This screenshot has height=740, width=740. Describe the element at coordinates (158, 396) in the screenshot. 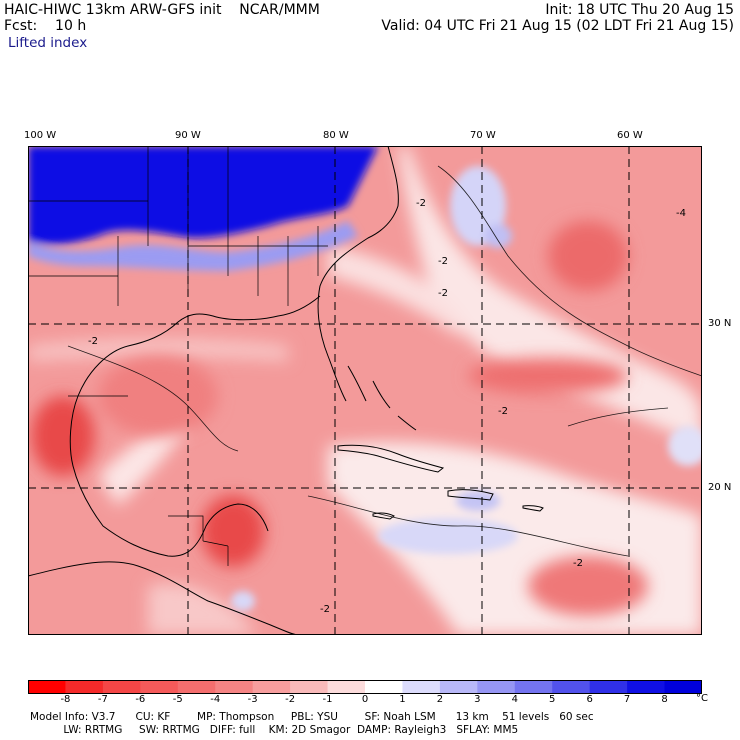

I see `red-core-gulf` at that location.